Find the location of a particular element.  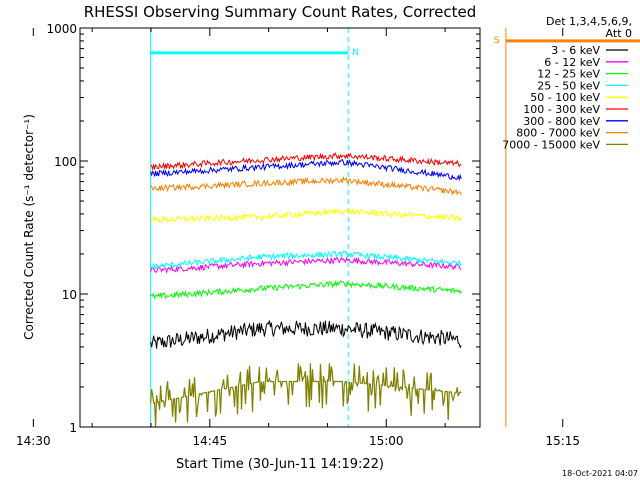

x-tick-label: 15:00 is located at coordinates (386, 441).